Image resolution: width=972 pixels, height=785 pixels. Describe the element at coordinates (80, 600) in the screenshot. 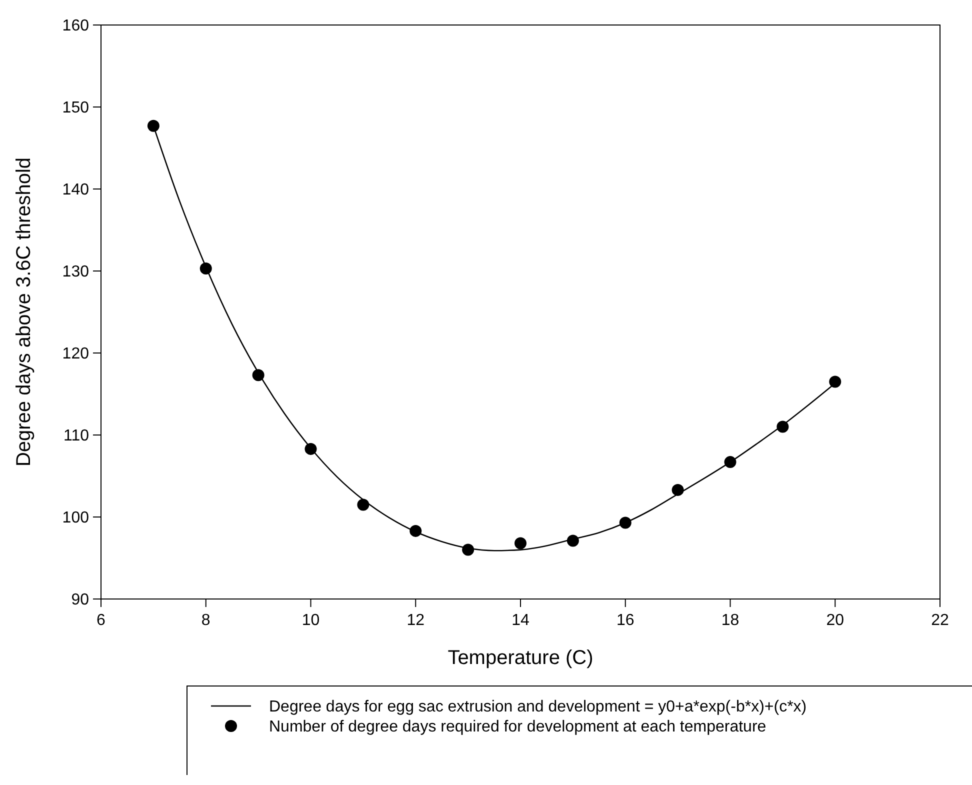

I see `y-tick-label: 90` at that location.